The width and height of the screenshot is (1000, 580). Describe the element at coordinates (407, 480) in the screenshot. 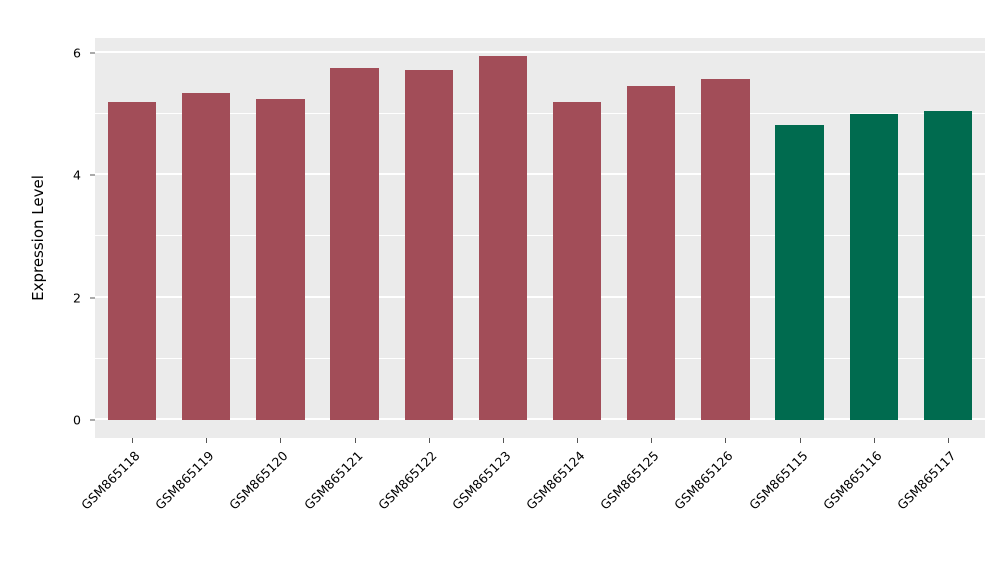

I see `x-tick-label: GSM865122` at that location.